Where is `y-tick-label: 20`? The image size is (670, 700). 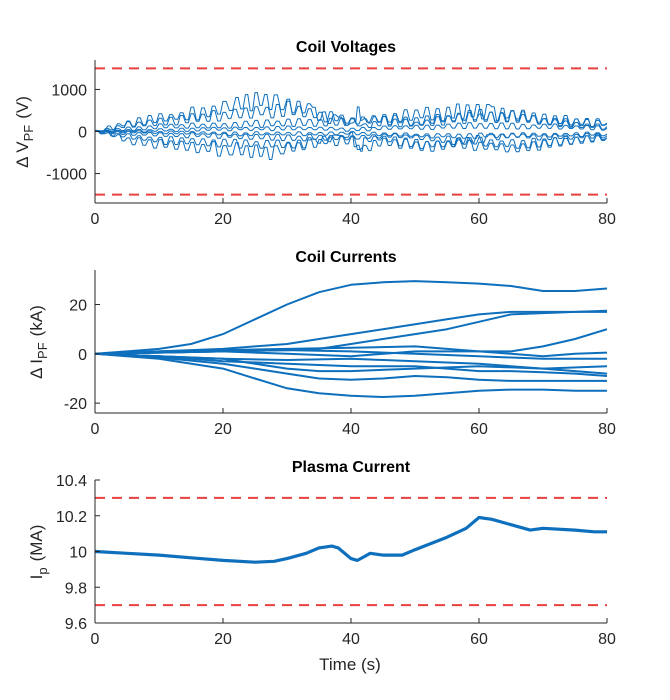
y-tick-label: 20 is located at coordinates (78, 306).